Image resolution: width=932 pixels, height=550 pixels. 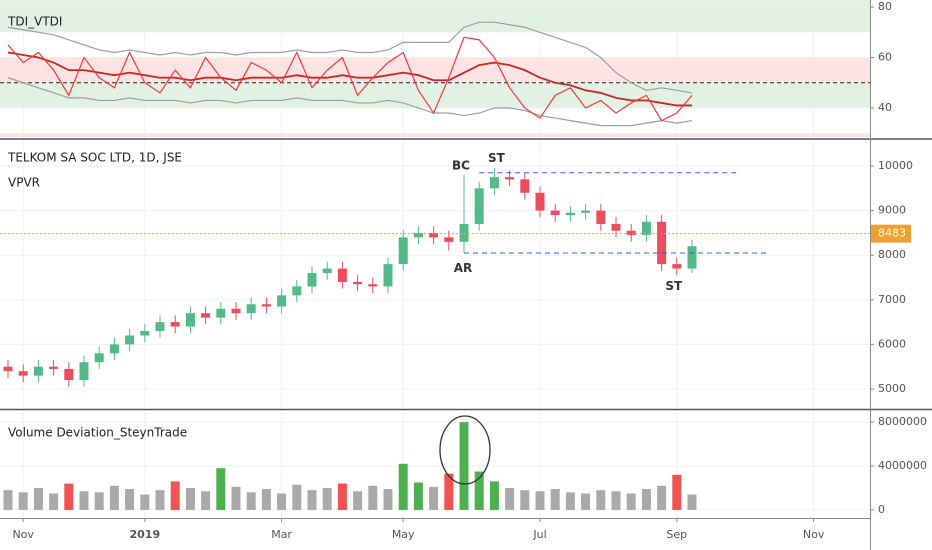 I want to click on y-tick-label: 0, so click(x=881, y=509).